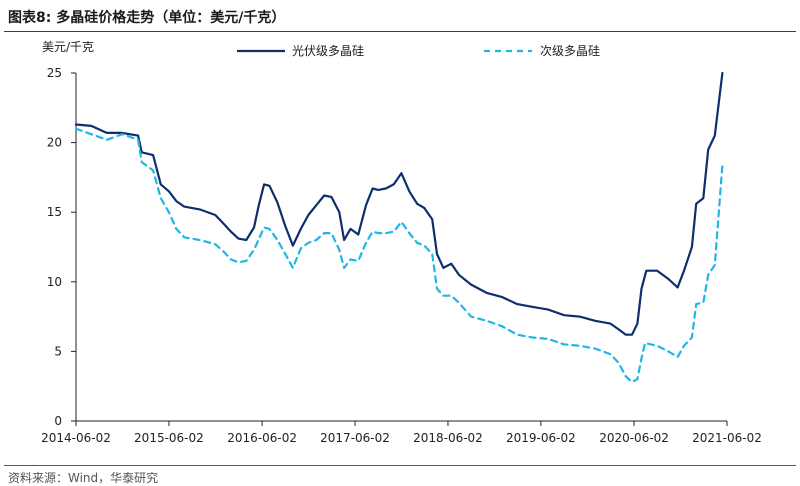 This screenshot has height=486, width=800. I want to click on y-tick-label: 0, so click(58, 421).